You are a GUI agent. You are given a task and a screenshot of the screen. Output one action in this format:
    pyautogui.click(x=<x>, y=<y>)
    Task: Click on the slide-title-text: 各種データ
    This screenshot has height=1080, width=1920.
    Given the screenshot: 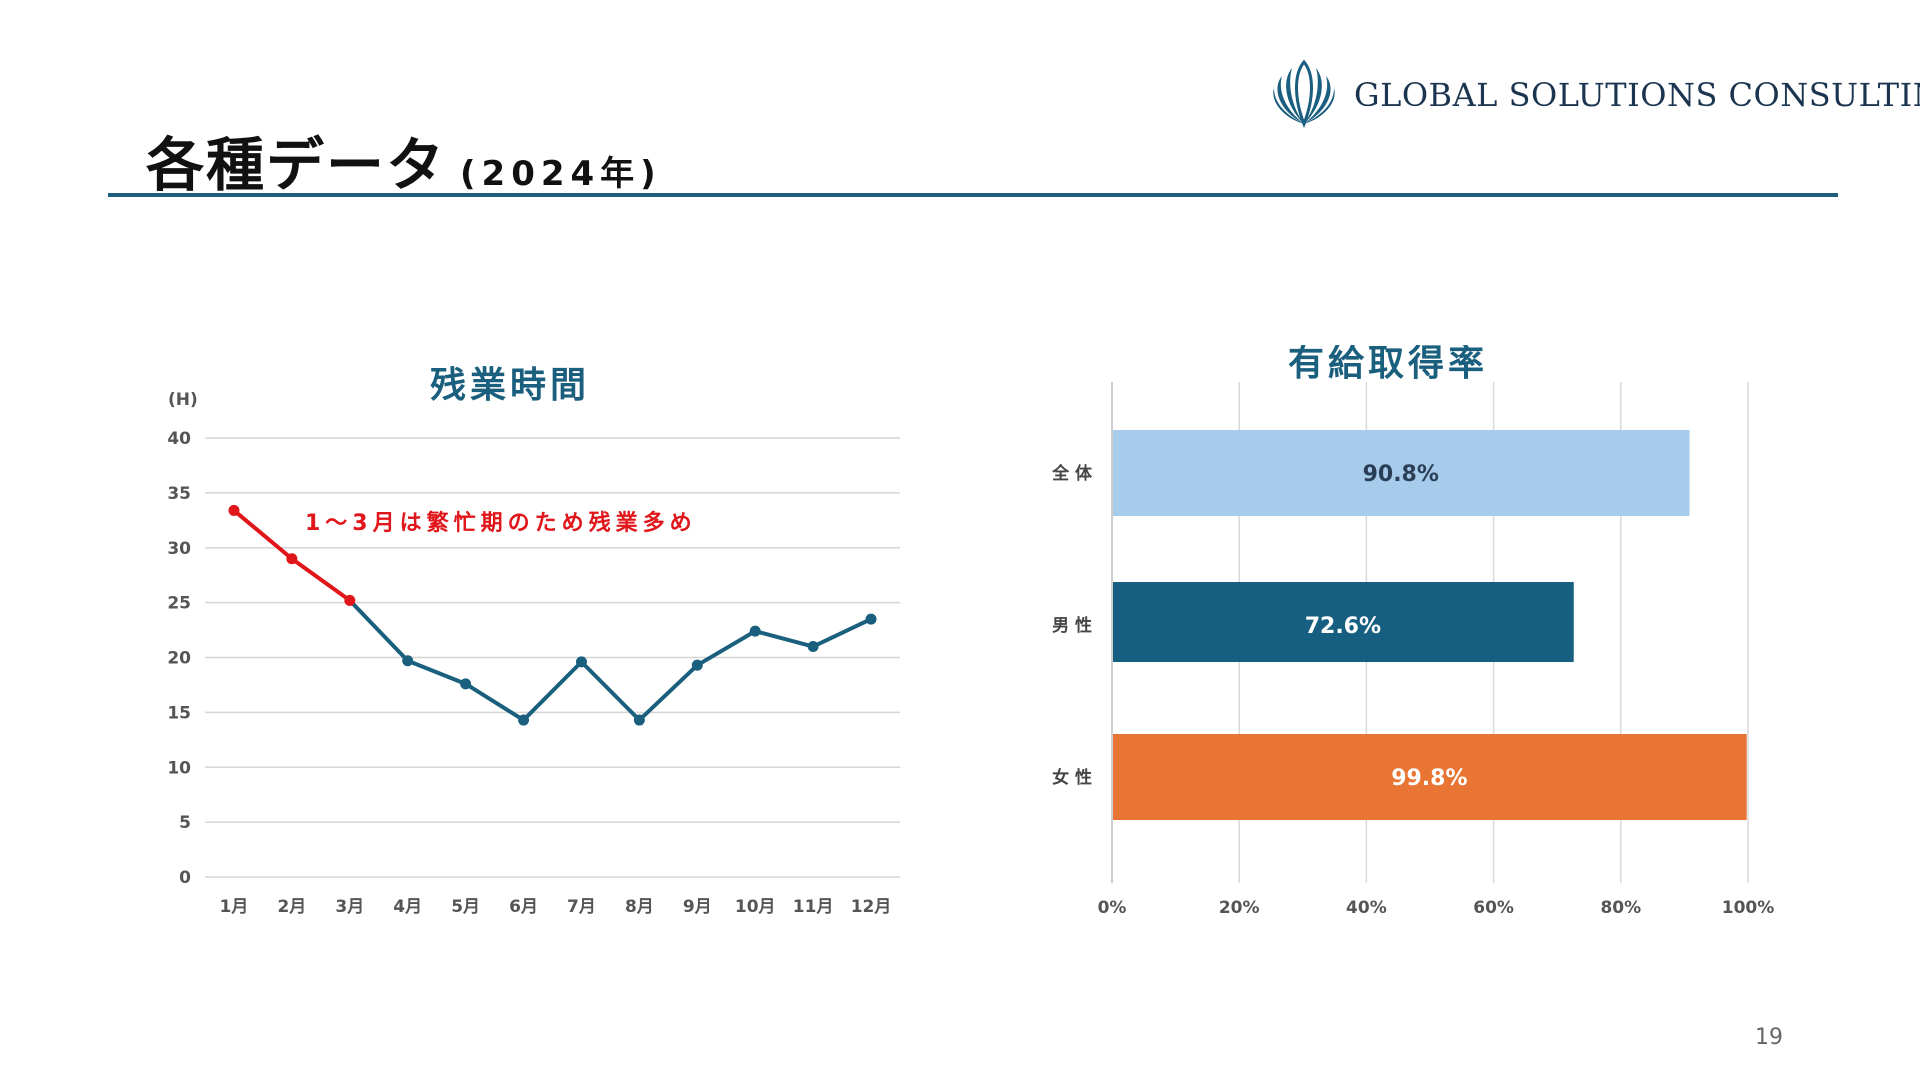 What is the action you would take?
    pyautogui.click(x=296, y=165)
    